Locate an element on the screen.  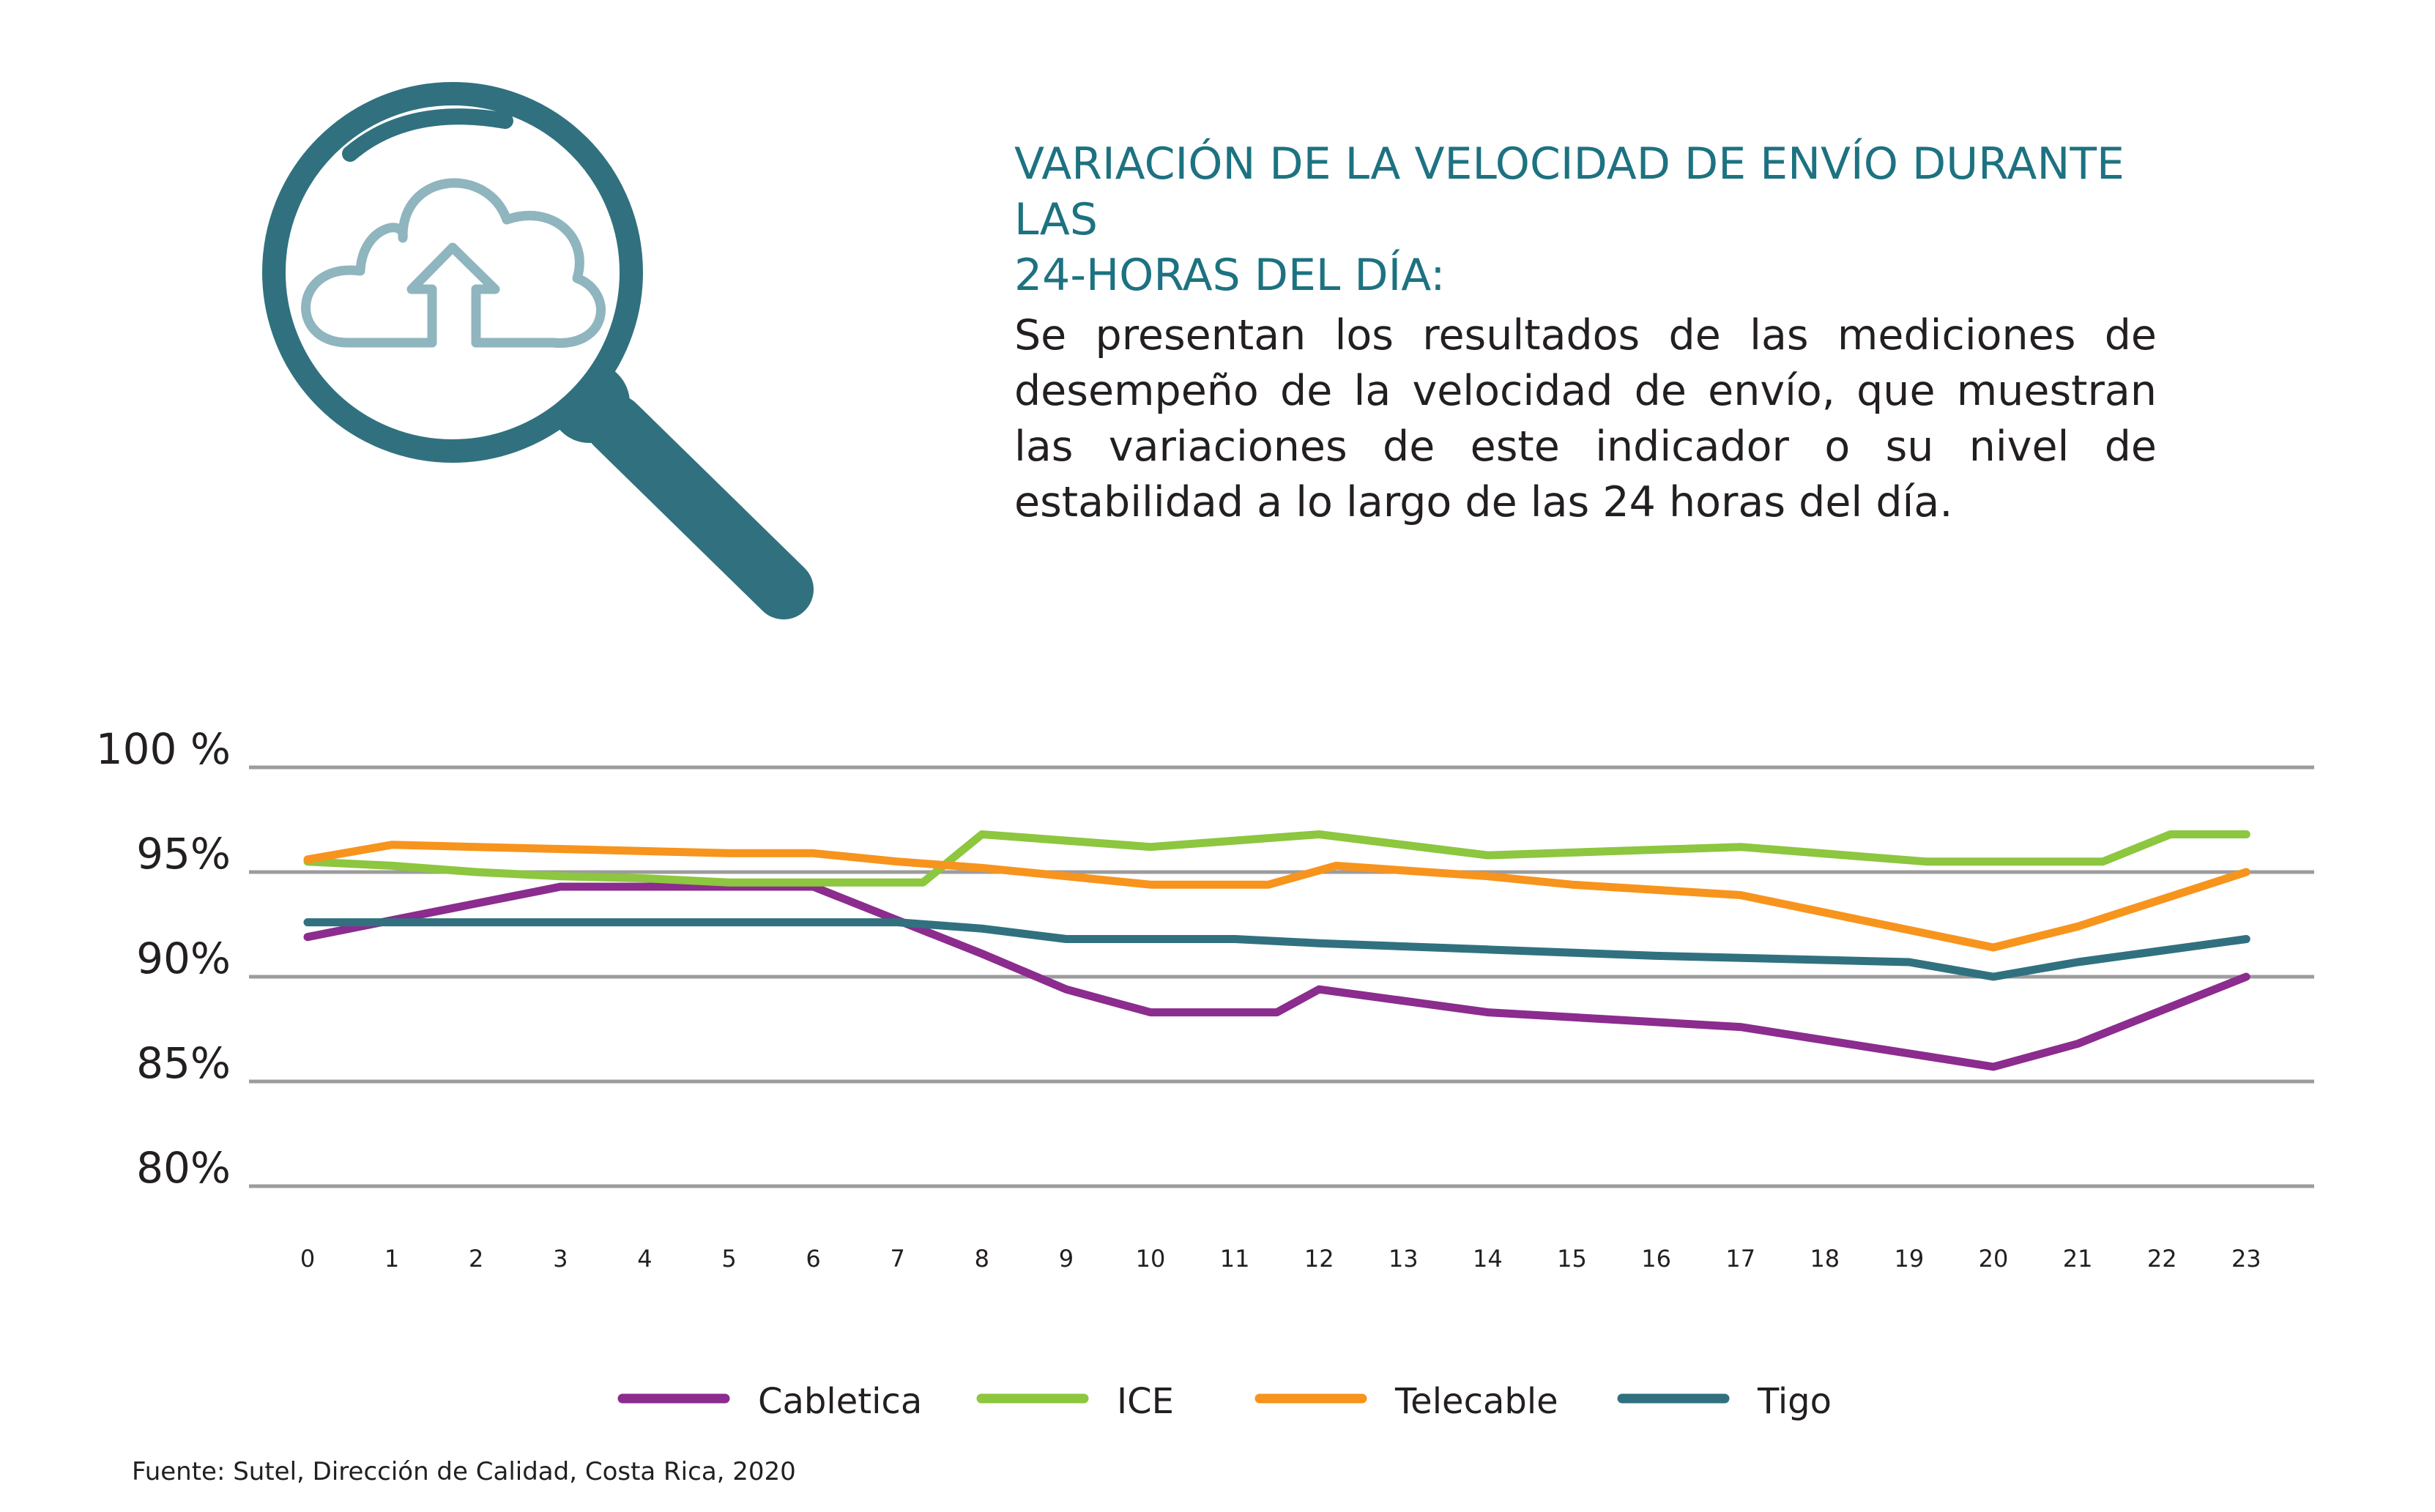
magnifier-handle is located at coordinates (699, 507).